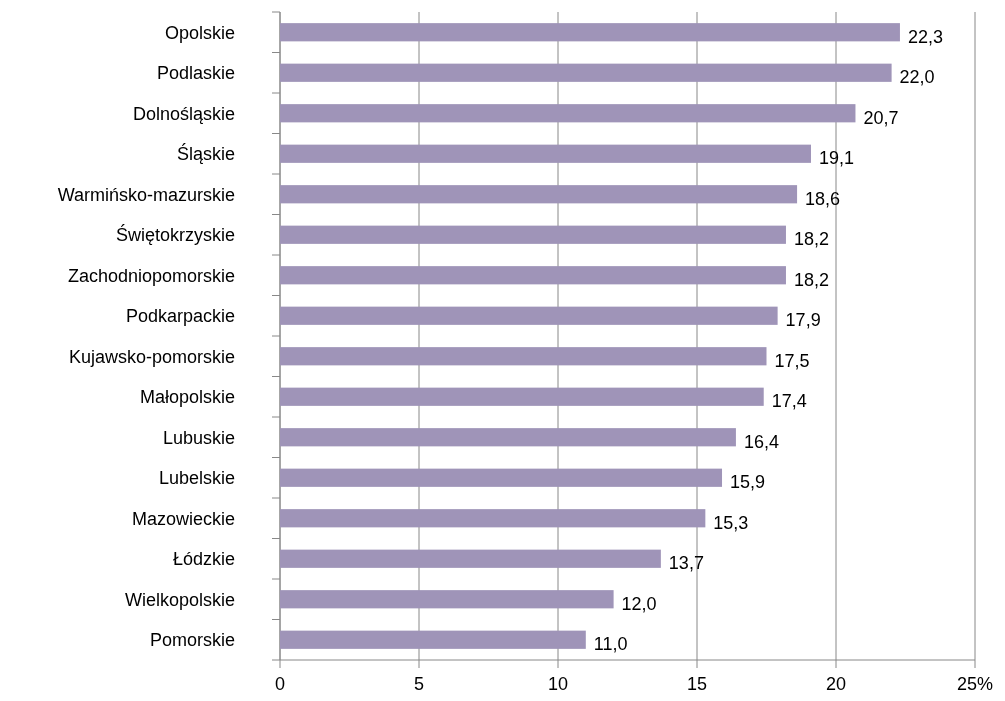 Image resolution: width=1005 pixels, height=701 pixels. I want to click on x-tick-label: 10, so click(558, 684).